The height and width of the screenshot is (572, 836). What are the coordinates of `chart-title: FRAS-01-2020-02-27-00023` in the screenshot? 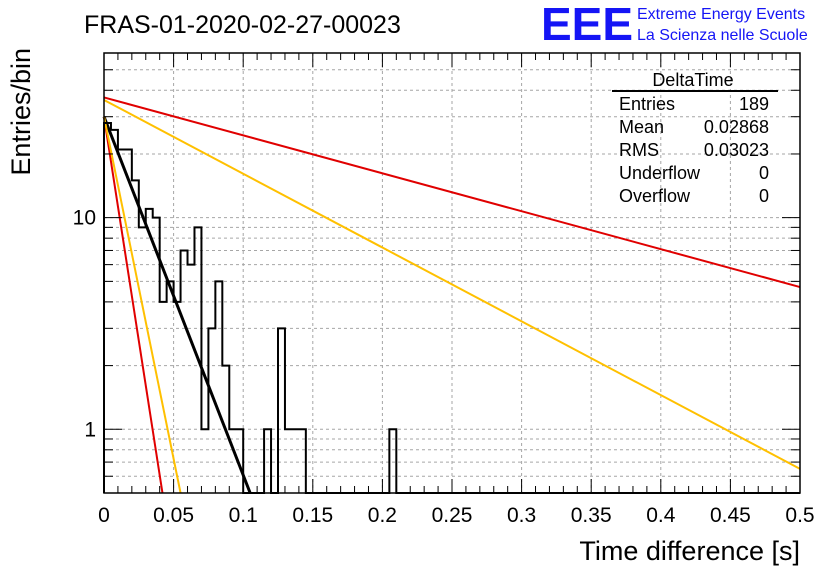 It's located at (242, 25).